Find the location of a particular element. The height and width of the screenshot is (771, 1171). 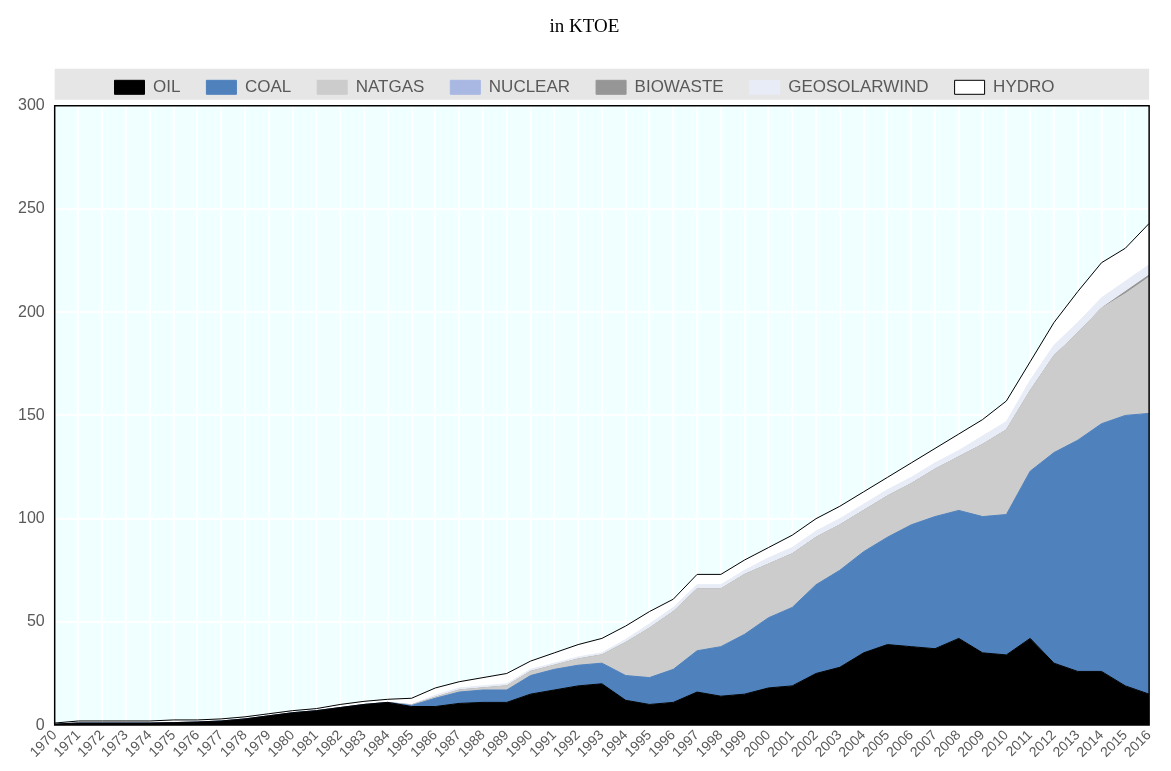

legend-label: GEOSOLARWIND is located at coordinates (858, 86).